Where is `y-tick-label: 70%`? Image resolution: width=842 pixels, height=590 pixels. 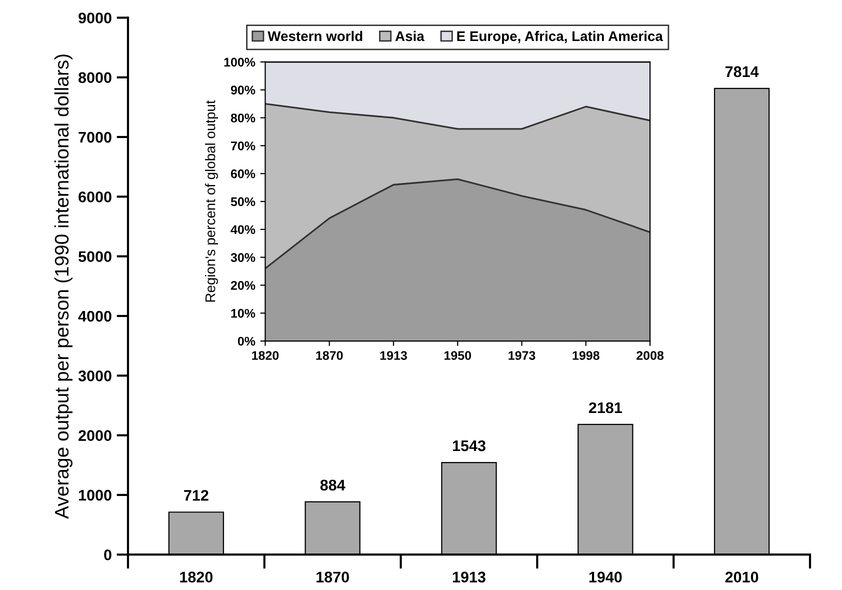
y-tick-label: 70% is located at coordinates (243, 145).